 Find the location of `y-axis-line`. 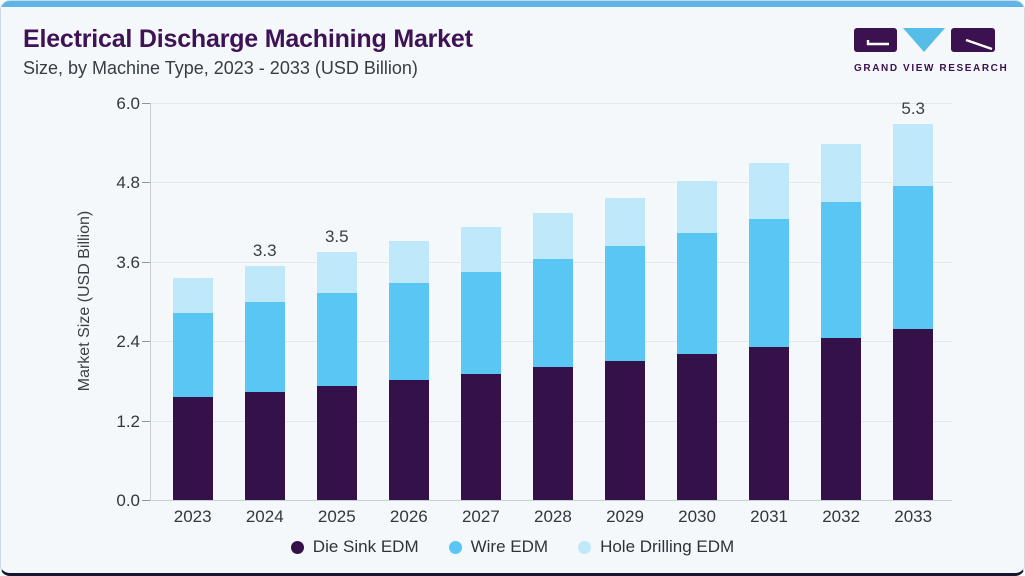

y-axis-line is located at coordinates (150, 301).